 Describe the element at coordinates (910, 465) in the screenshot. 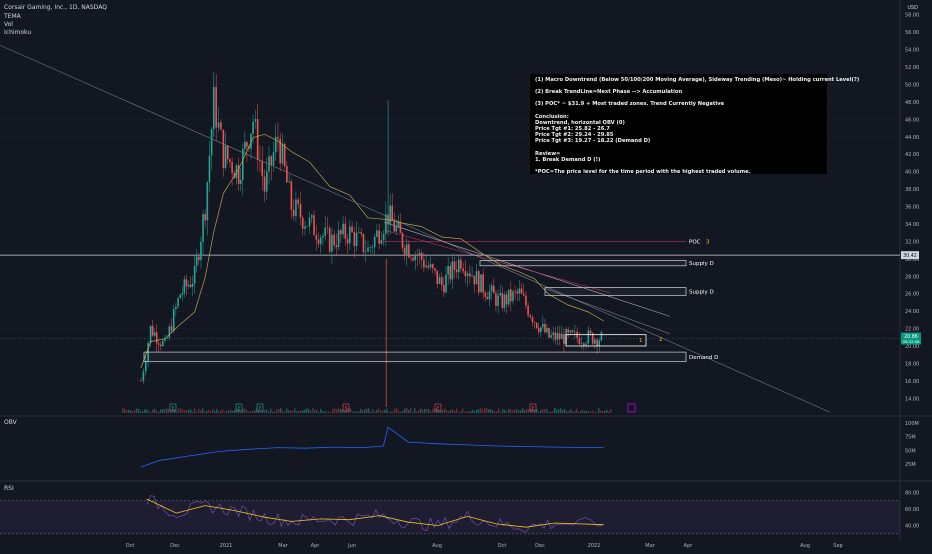

I see `obv-tick-label: 25M` at that location.